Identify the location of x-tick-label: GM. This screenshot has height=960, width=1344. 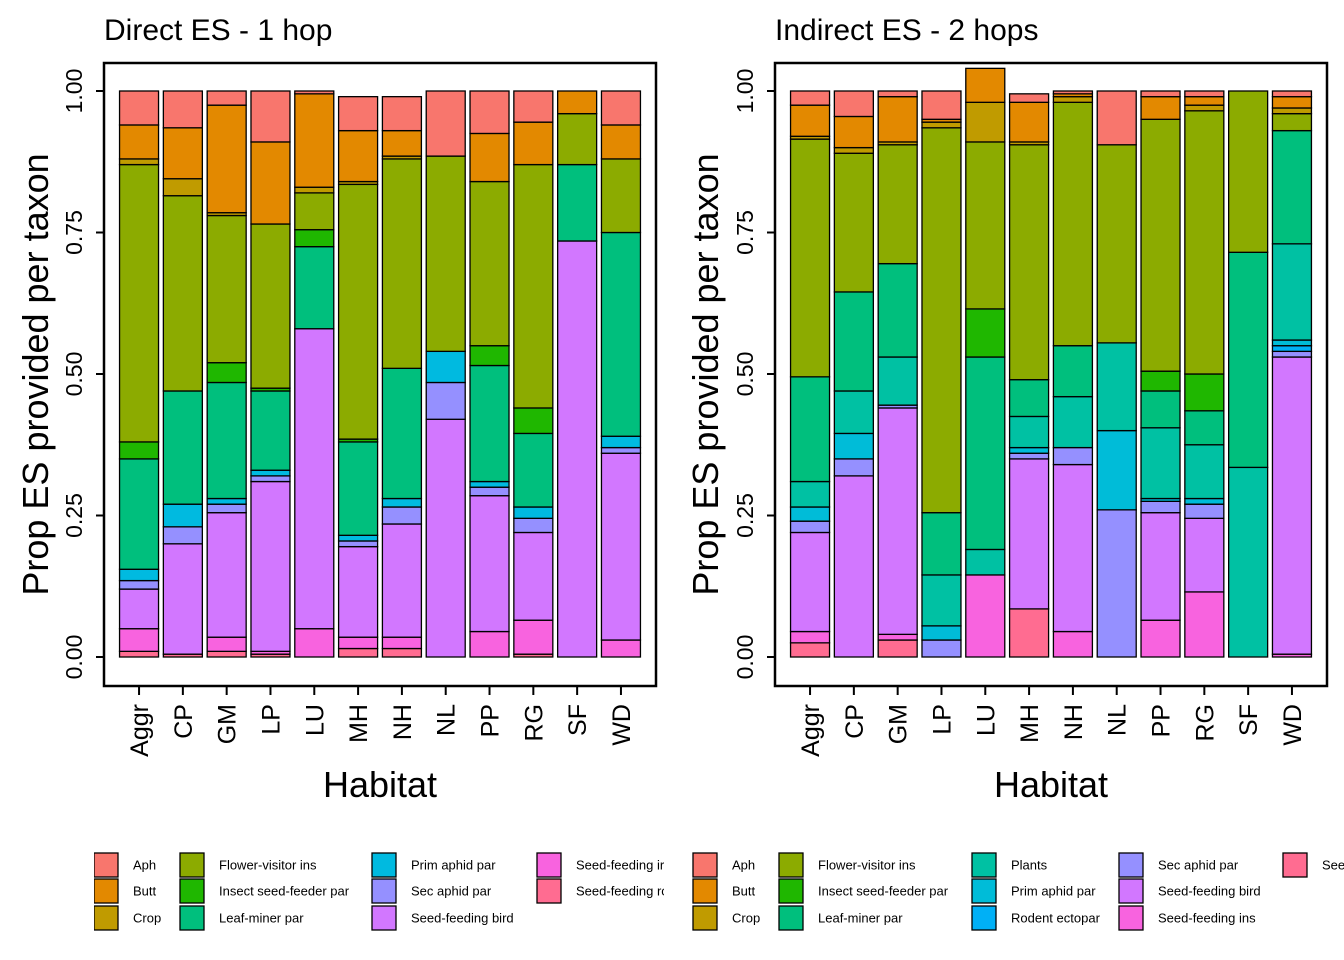
(899, 724).